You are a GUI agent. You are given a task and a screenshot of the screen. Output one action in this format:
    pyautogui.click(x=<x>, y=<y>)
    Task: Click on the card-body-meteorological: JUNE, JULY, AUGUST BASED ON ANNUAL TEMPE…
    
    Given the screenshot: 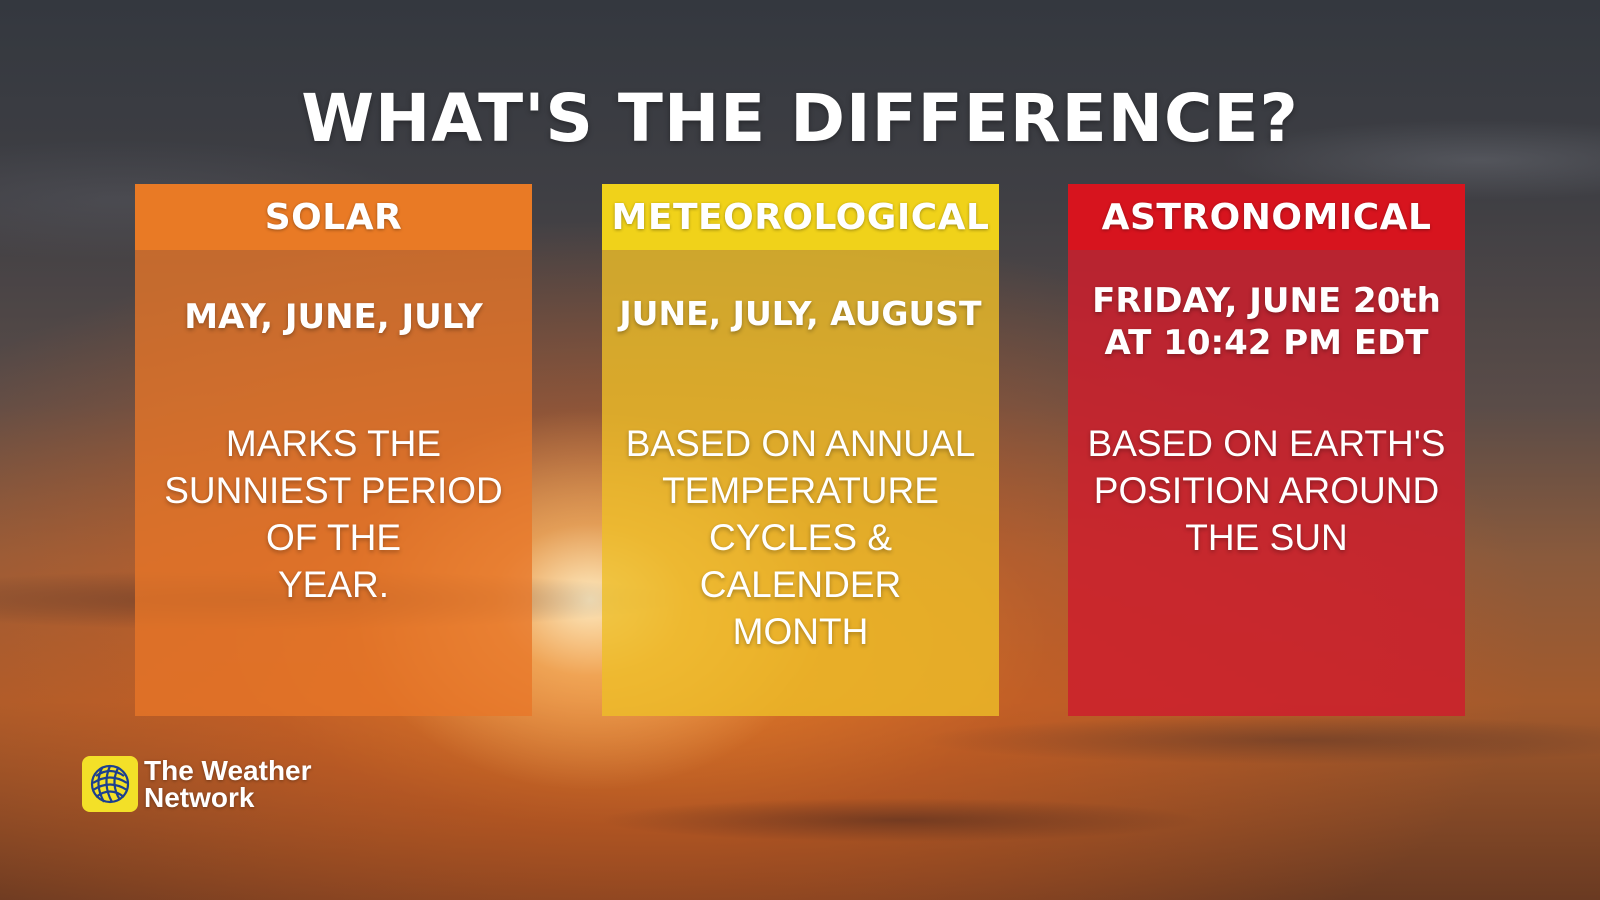 What is the action you would take?
    pyautogui.click(x=800, y=483)
    